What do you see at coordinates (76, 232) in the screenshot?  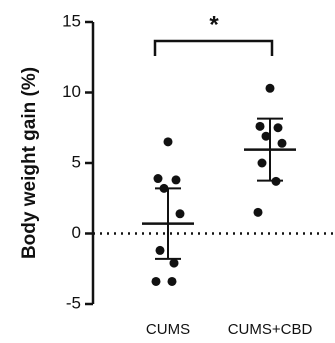 I see `y-tick-label: 0` at bounding box center [76, 232].